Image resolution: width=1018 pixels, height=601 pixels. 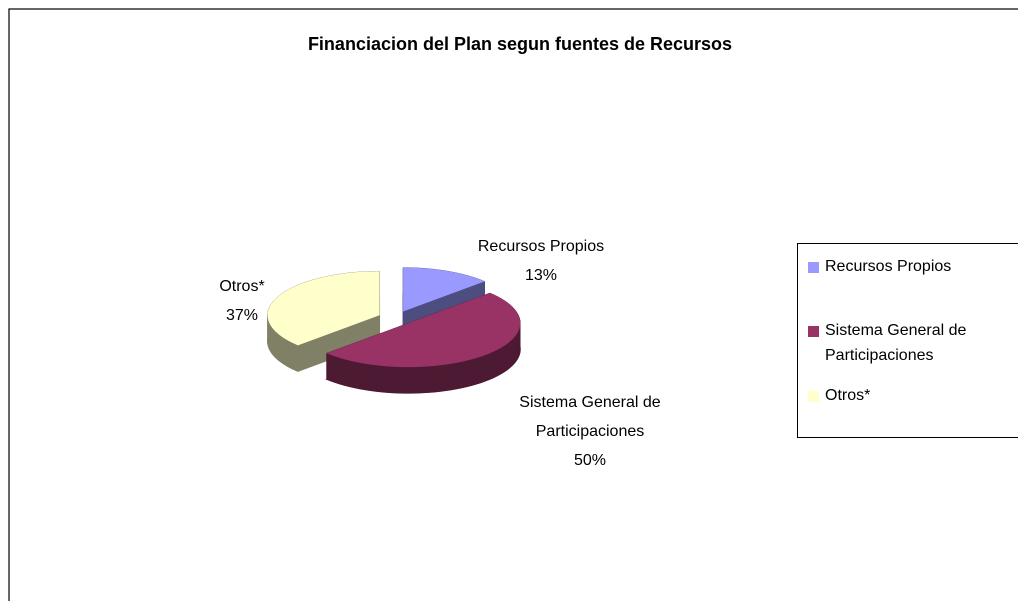 What do you see at coordinates (590, 460) in the screenshot?
I see `data-label-value: 50%` at bounding box center [590, 460].